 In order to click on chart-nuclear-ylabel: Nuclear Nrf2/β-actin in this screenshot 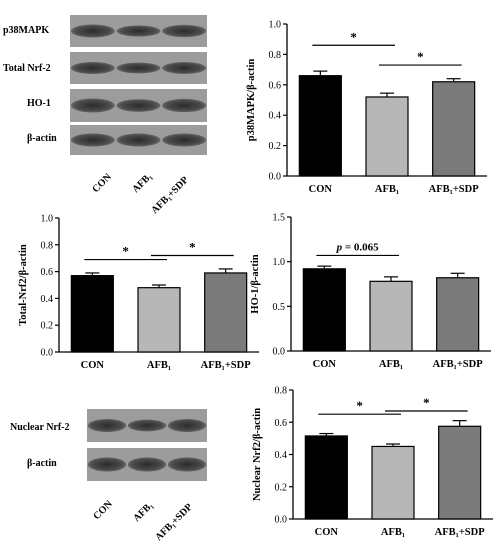, I will do `click(257, 454)`.